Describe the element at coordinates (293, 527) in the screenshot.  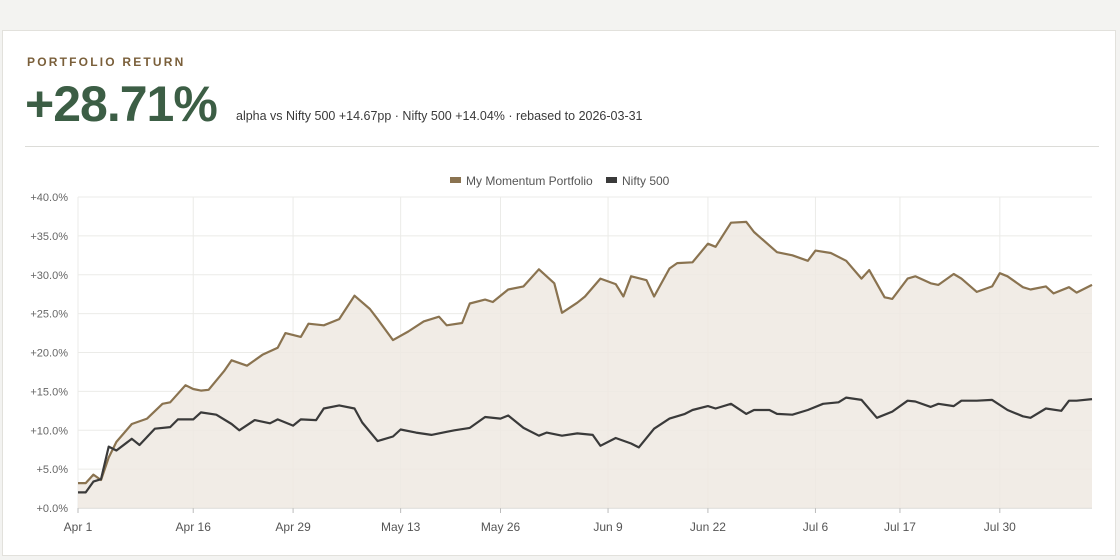
I see `x-tick-label: Apr 29` at that location.